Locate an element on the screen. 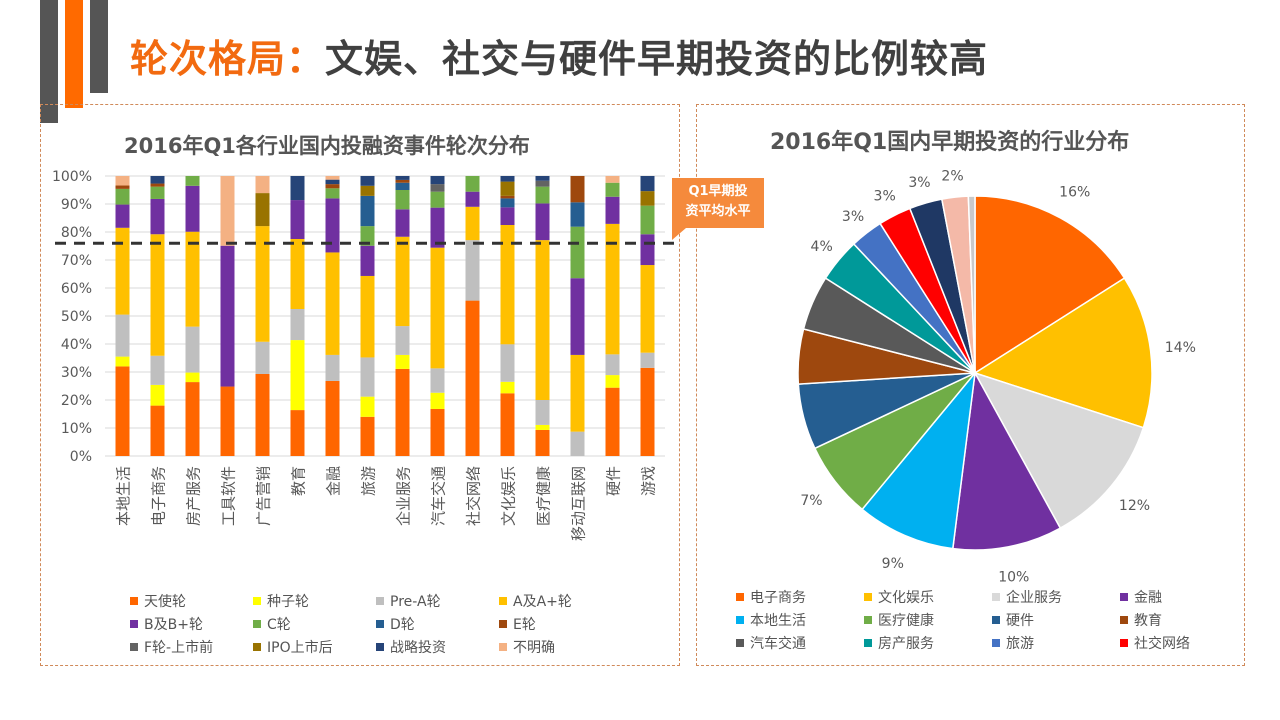 This screenshot has height=720, width=1280. x-tick-label: 旅游 is located at coordinates (369, 481).